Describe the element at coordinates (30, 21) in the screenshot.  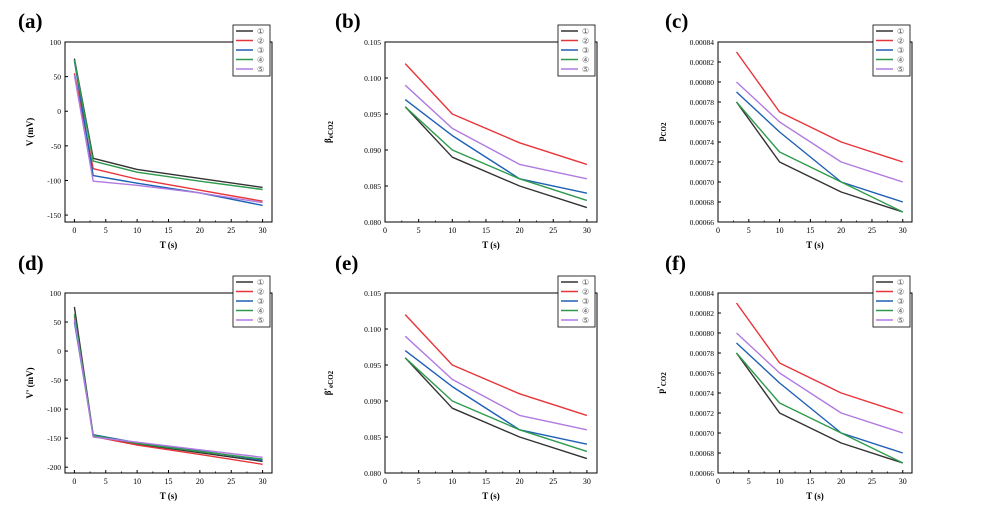
I see `panel-label: (a)` at that location.